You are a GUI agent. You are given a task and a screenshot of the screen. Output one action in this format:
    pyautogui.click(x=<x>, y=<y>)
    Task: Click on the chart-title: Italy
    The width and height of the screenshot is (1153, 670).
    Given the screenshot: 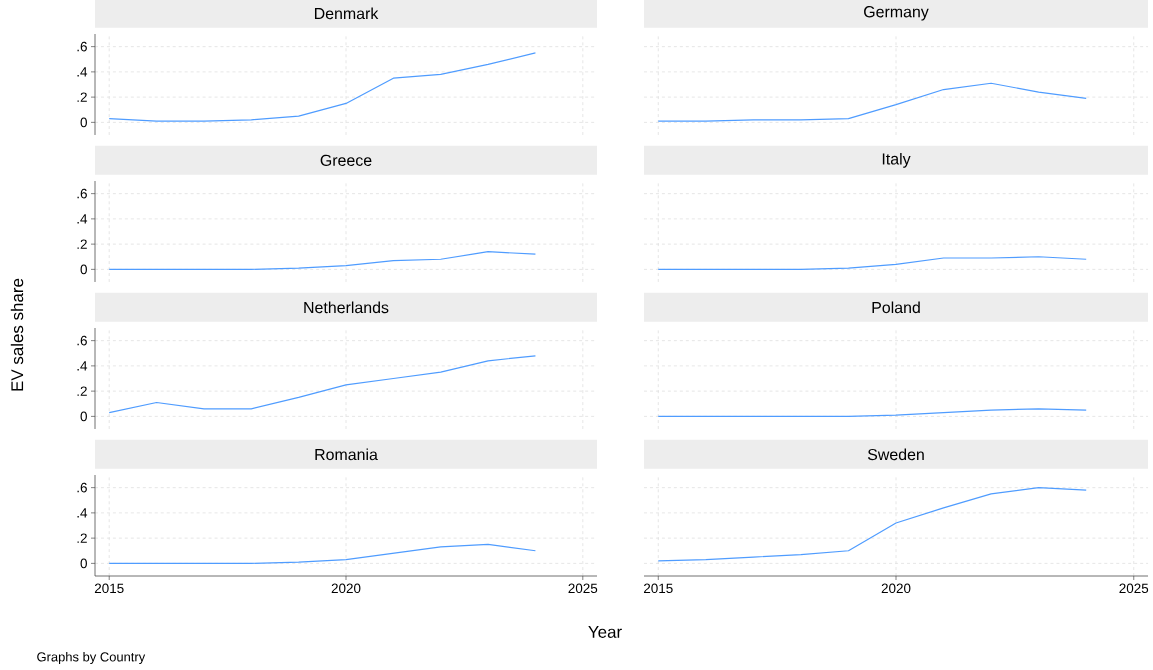 What is the action you would take?
    pyautogui.click(x=896, y=160)
    